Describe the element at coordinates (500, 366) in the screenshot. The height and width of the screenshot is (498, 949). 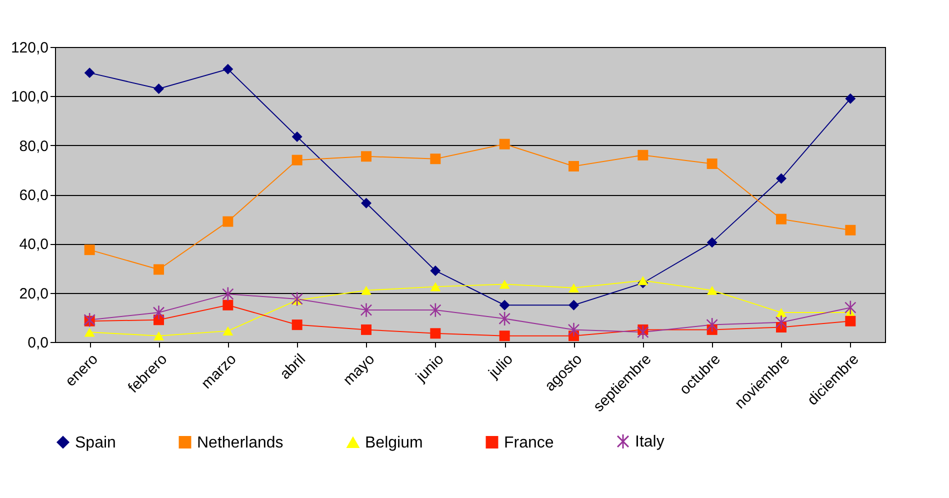
I see `x-tick-label: julio` at that location.